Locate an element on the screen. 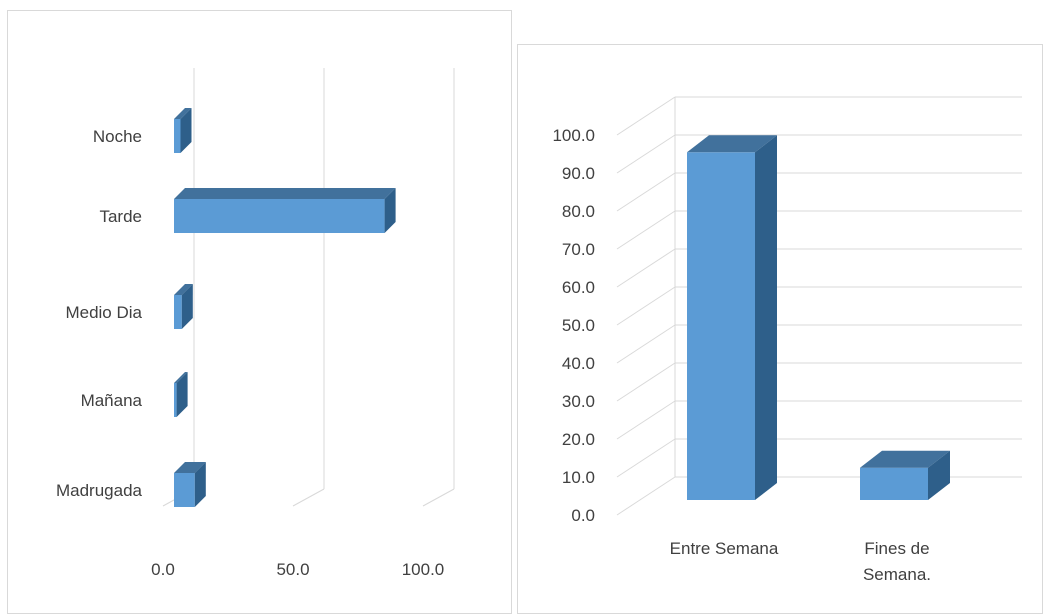 This screenshot has height=614, width=1043. category-label: Fines de Semana. is located at coordinates (897, 561).